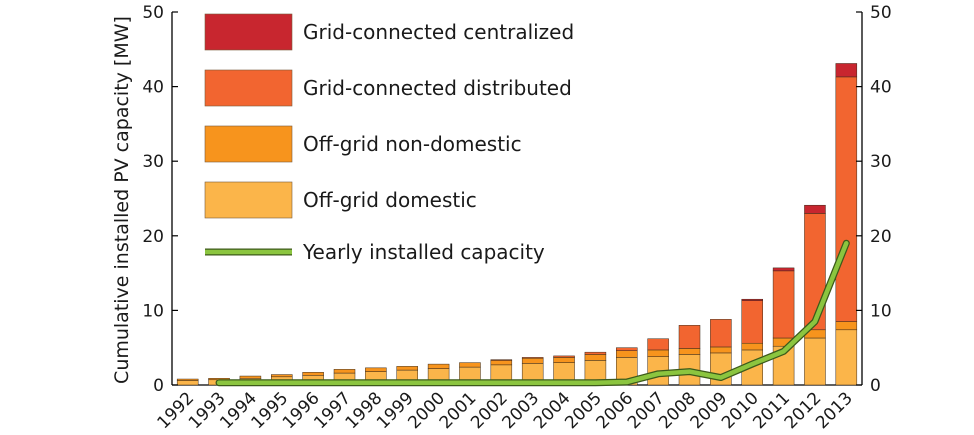 Image resolution: width=974 pixels, height=435 pixels. What do you see at coordinates (437, 88) in the screenshot?
I see `legend-label: Grid-connected distributed` at bounding box center [437, 88].